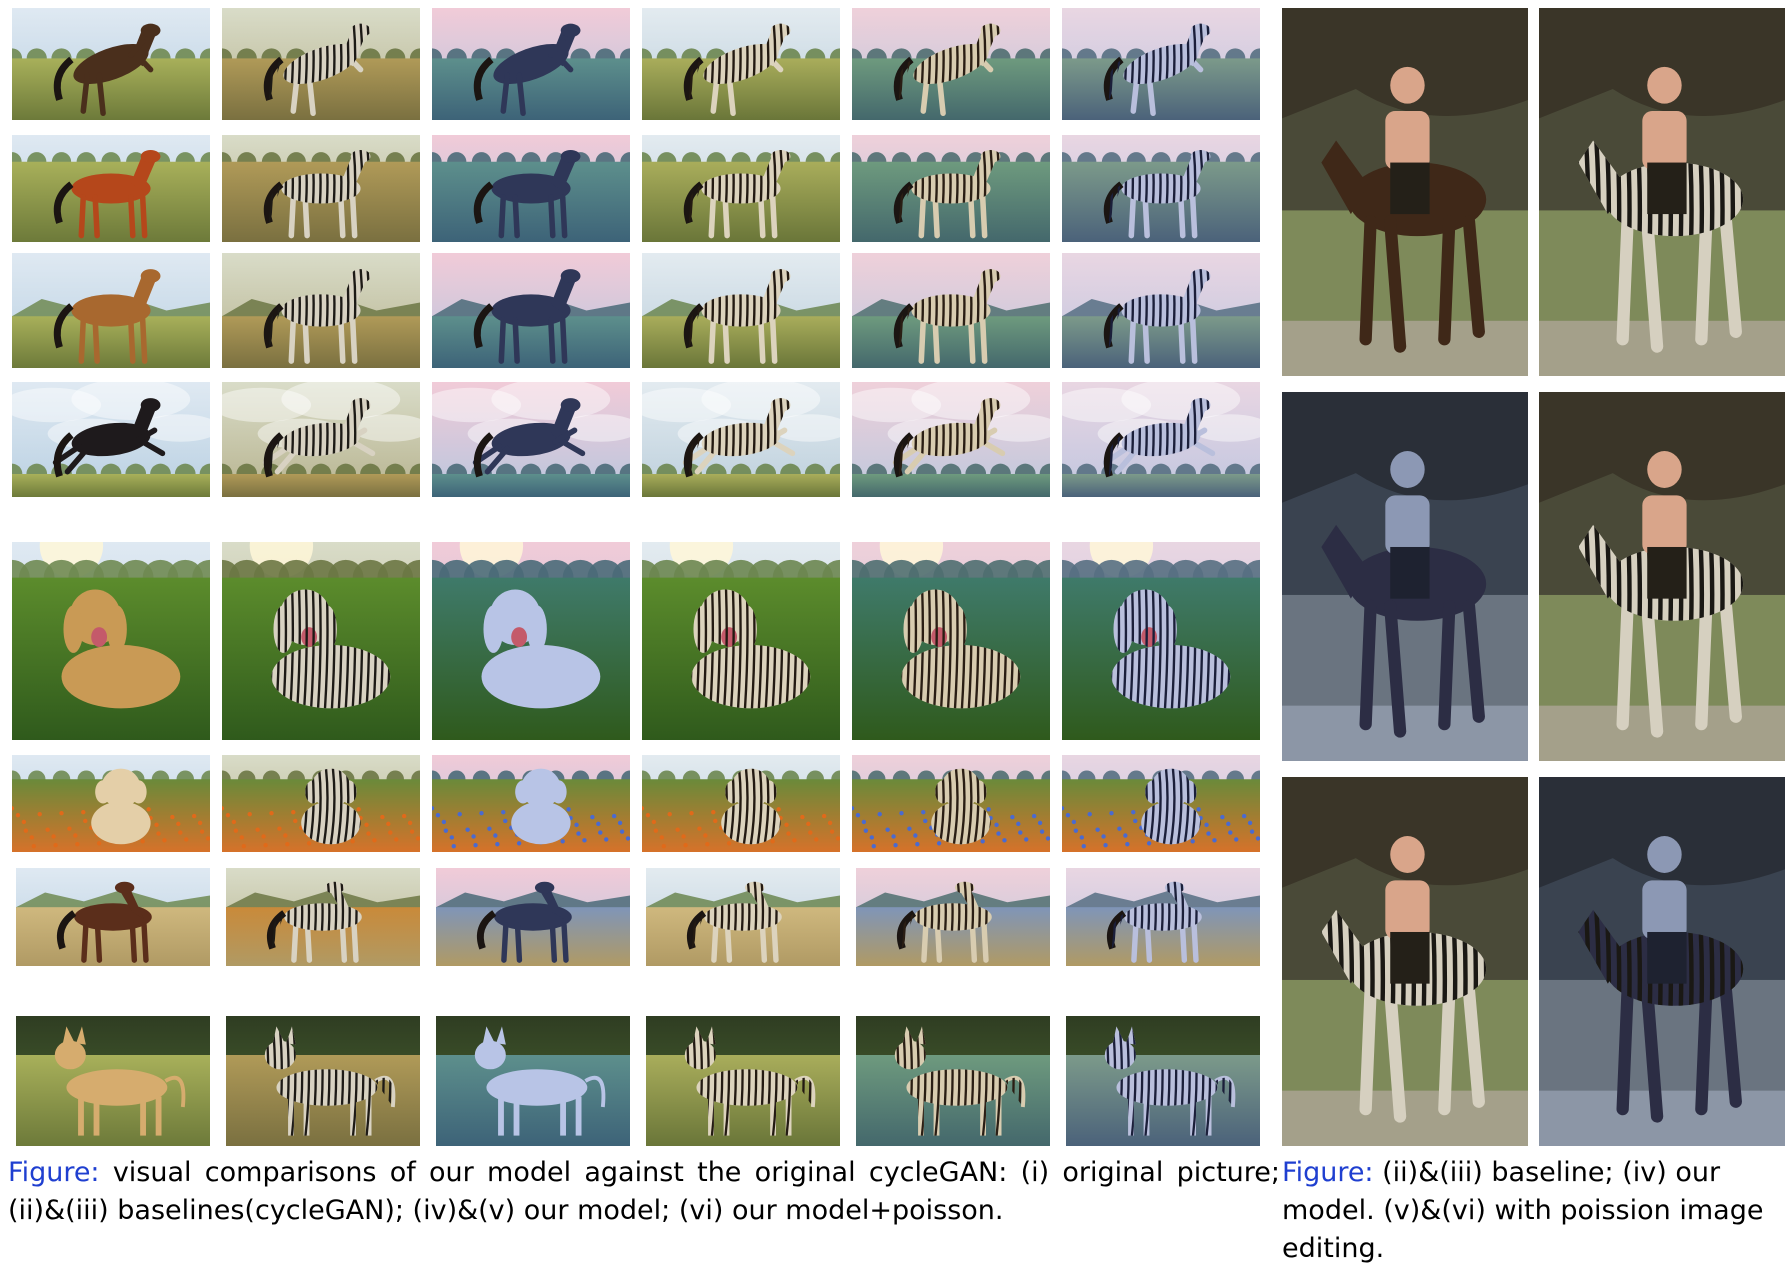  What do you see at coordinates (1161, 439) in the screenshot?
I see `image-black-horse-jumping-our-model-poisson` at bounding box center [1161, 439].